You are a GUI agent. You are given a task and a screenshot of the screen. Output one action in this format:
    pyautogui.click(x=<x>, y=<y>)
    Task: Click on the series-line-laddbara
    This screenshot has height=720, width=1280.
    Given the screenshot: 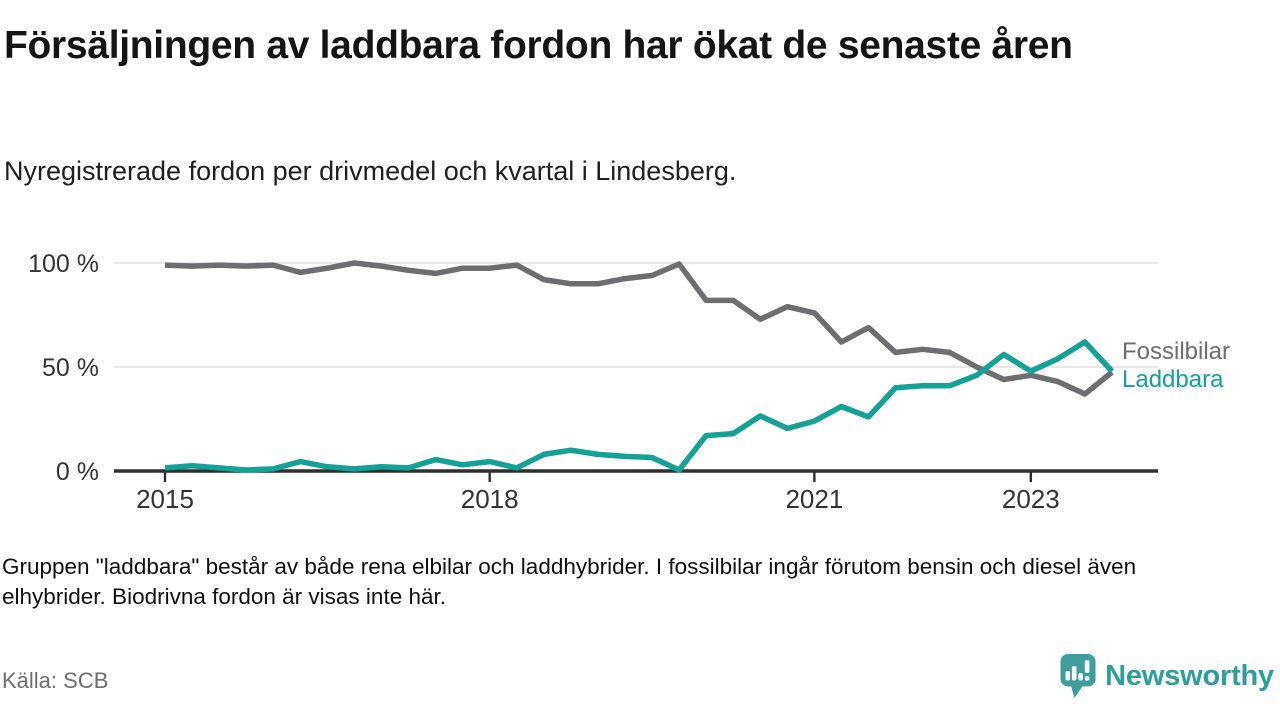 What is the action you would take?
    pyautogui.click(x=639, y=406)
    